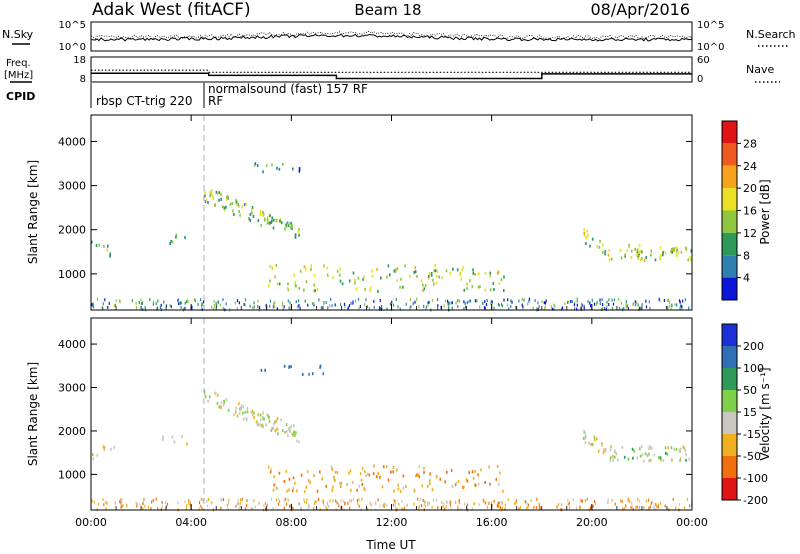 This screenshot has width=800, height=554. What do you see at coordinates (710, 25) in the screenshot?
I see `nsearch-tick-top: 10^5` at bounding box center [710, 25].